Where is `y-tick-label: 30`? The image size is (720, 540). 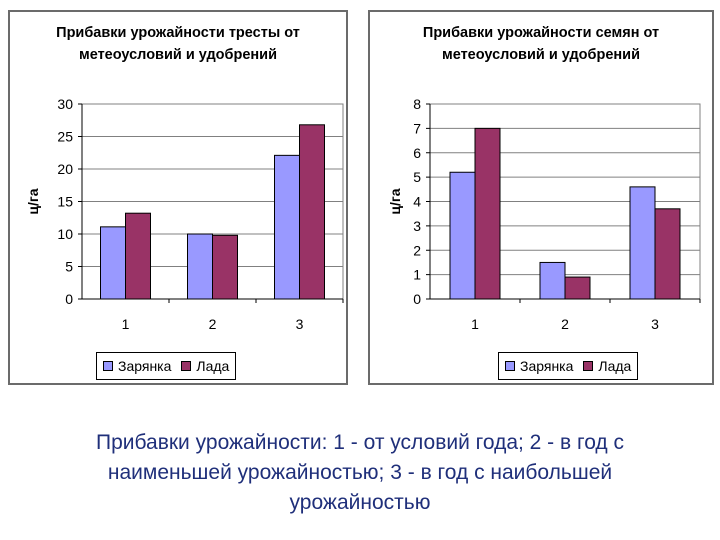 y-tick-label: 30 is located at coordinates (65, 104).